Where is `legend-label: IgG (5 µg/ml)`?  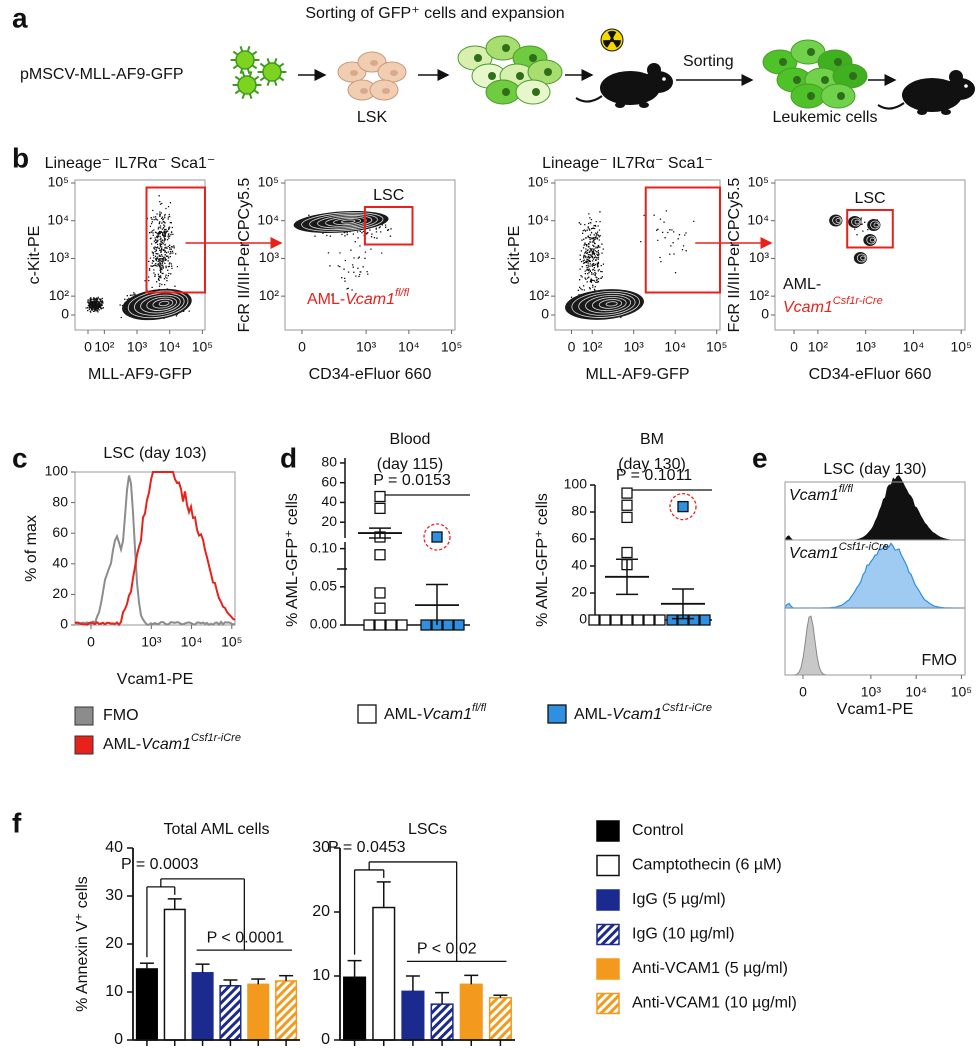
legend-label: IgG (5 µg/ml) is located at coordinates (679, 899).